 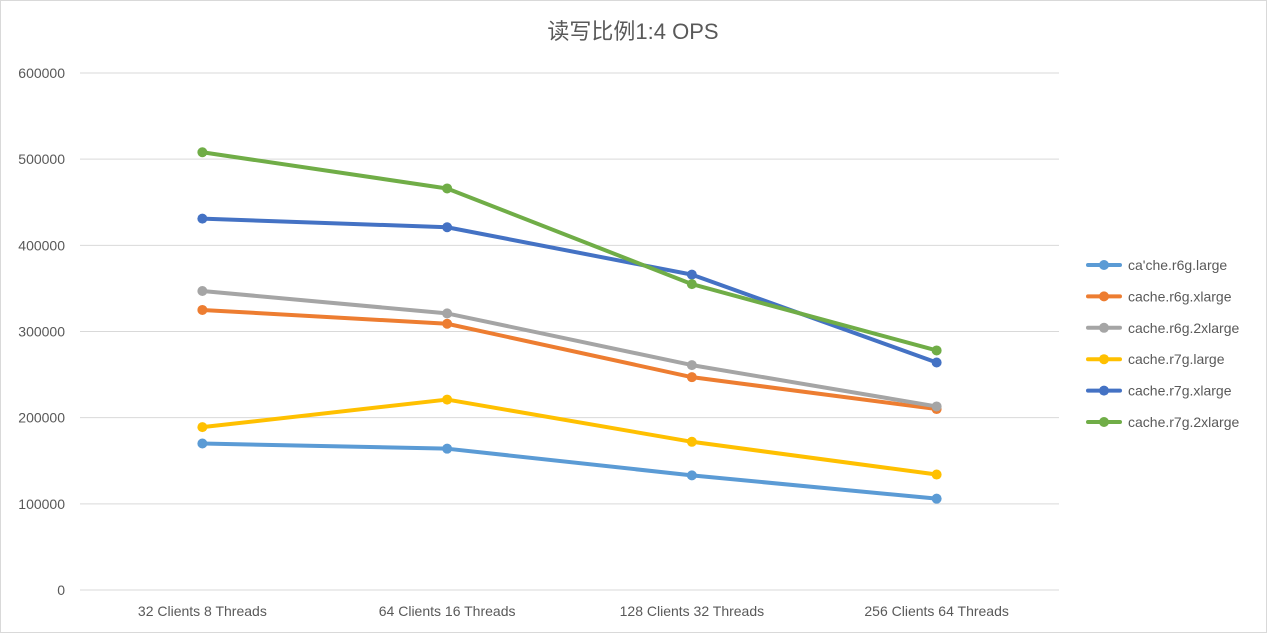 I want to click on legend-label: cache.r7g.2xlarge, so click(x=1184, y=422).